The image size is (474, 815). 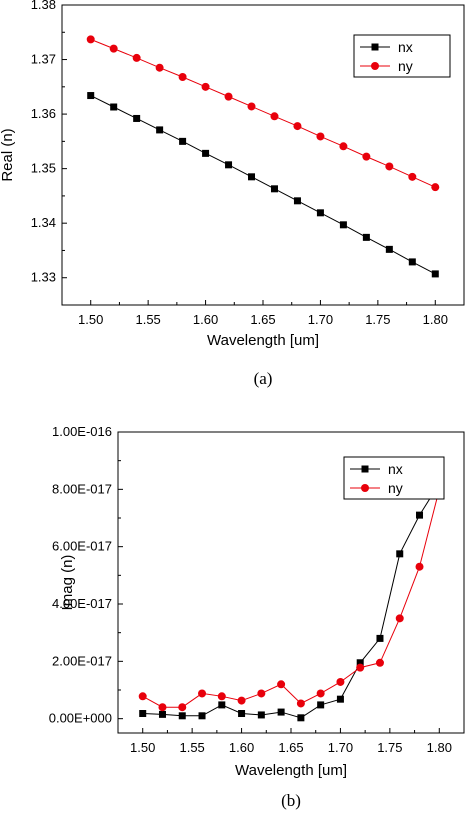 What do you see at coordinates (8, 154) in the screenshot?
I see `y-axis-label: Real (n)` at bounding box center [8, 154].